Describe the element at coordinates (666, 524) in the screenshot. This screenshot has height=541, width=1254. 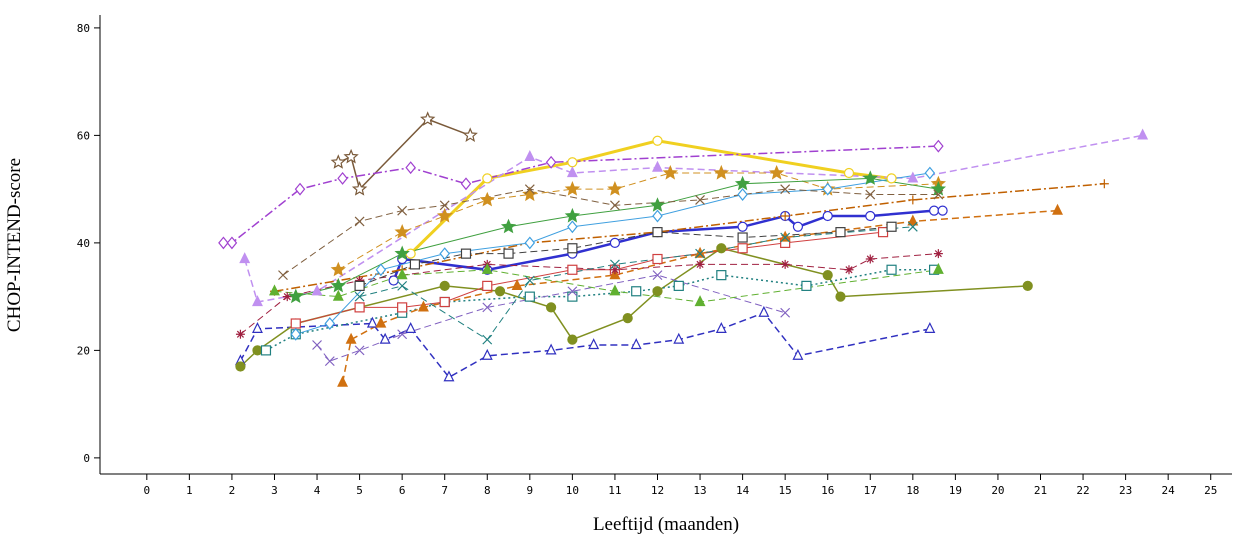
I see `x-axis-label: Leeftijd (maanden)` at that location.